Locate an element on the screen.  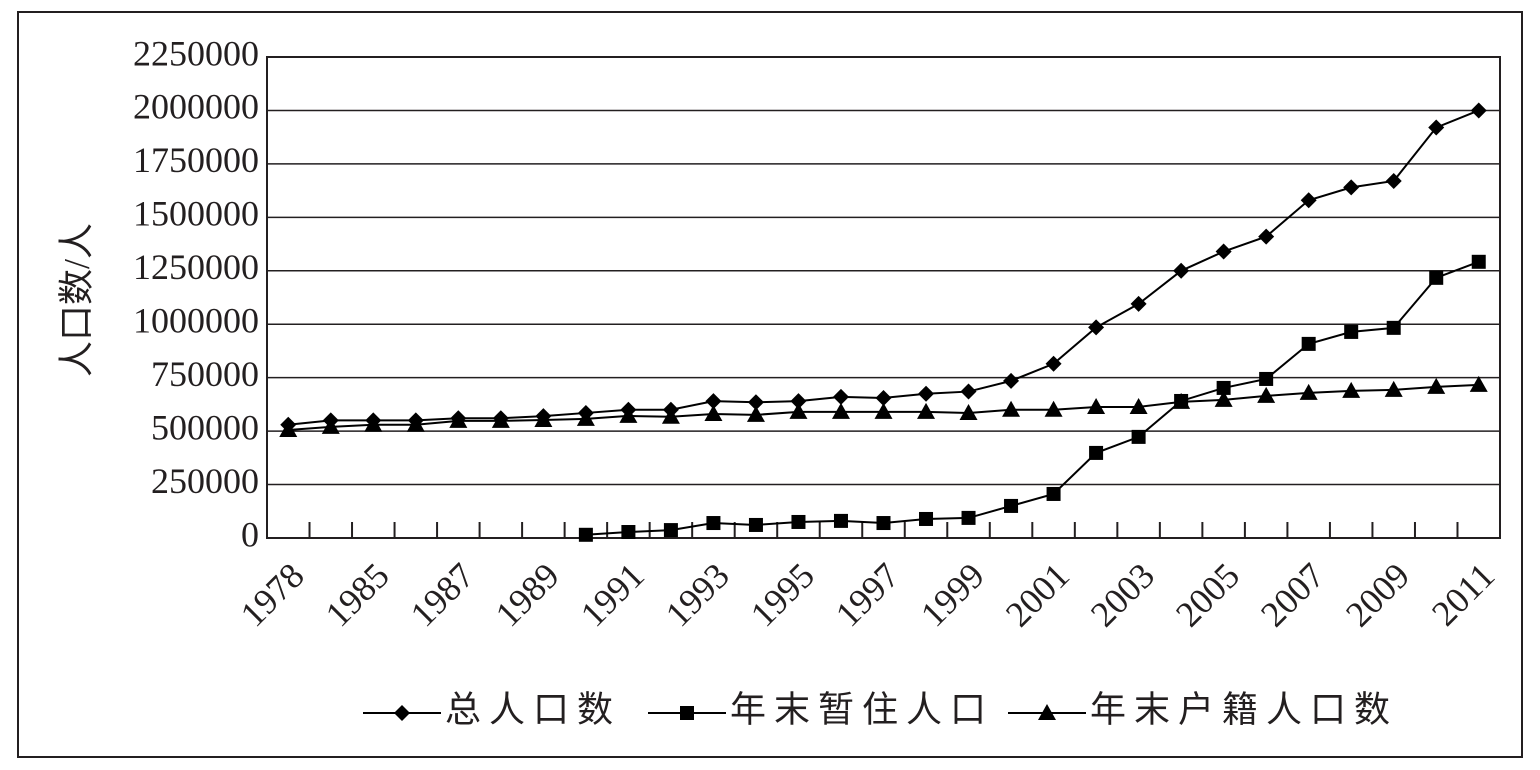
legend-label: 年末户籍人口数 is located at coordinates (1244, 709).